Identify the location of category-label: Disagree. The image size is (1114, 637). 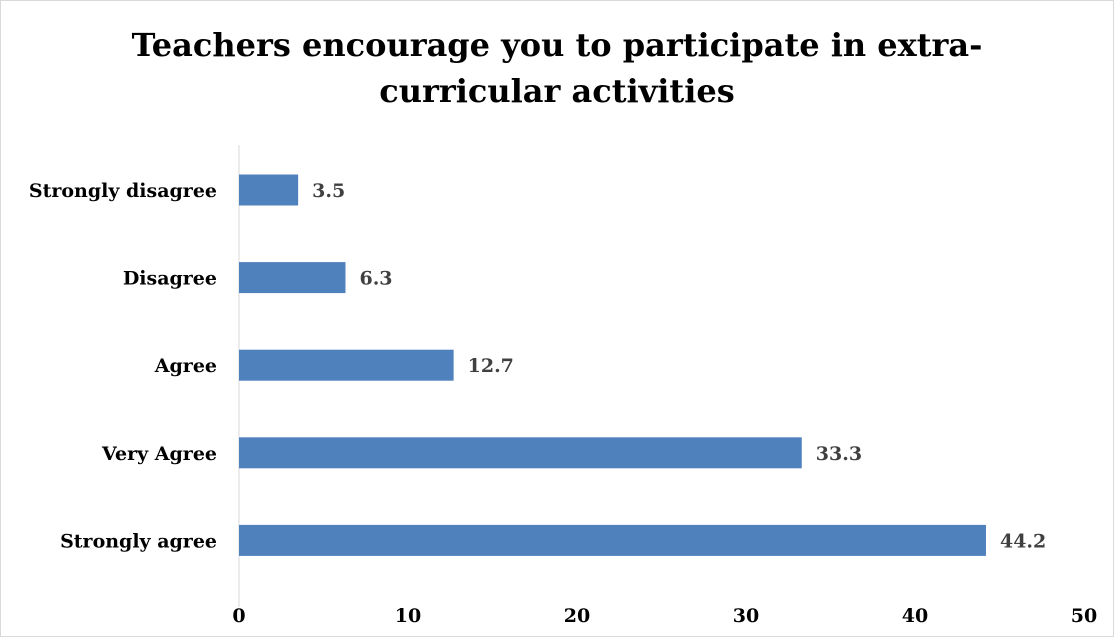
(170, 279).